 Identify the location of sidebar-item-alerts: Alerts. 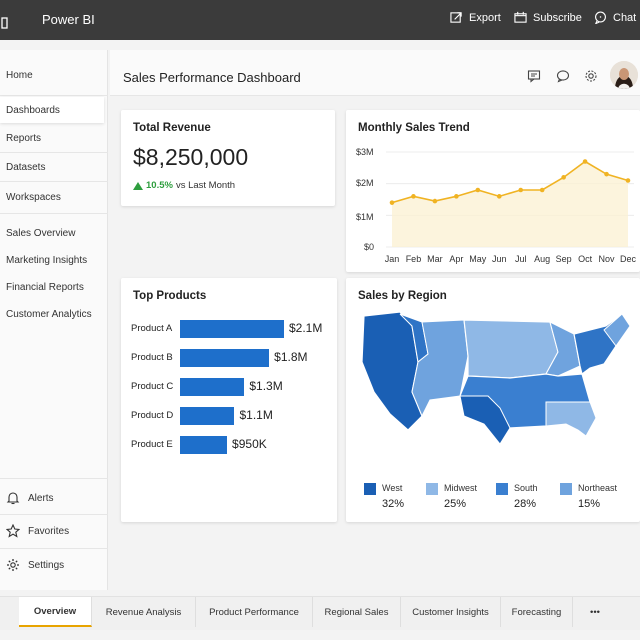
(54, 498).